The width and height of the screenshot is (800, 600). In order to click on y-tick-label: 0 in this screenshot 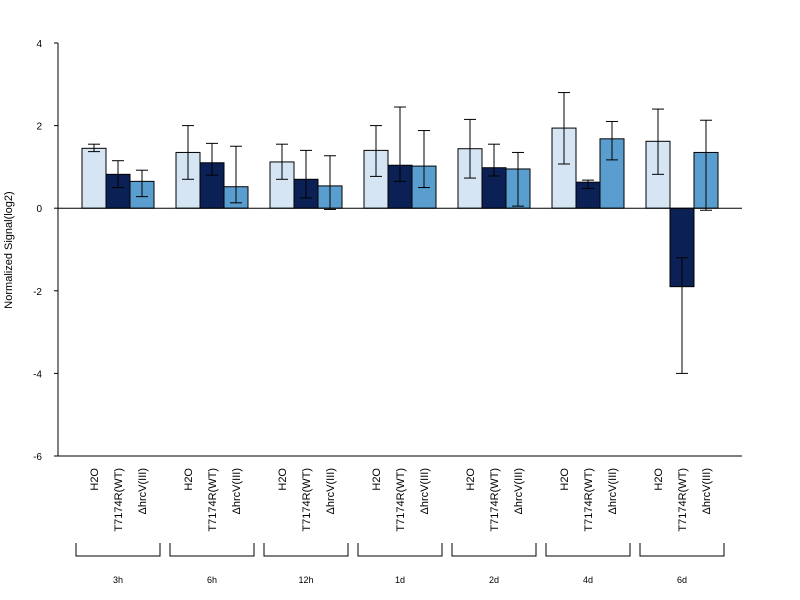, I will do `click(39, 209)`.